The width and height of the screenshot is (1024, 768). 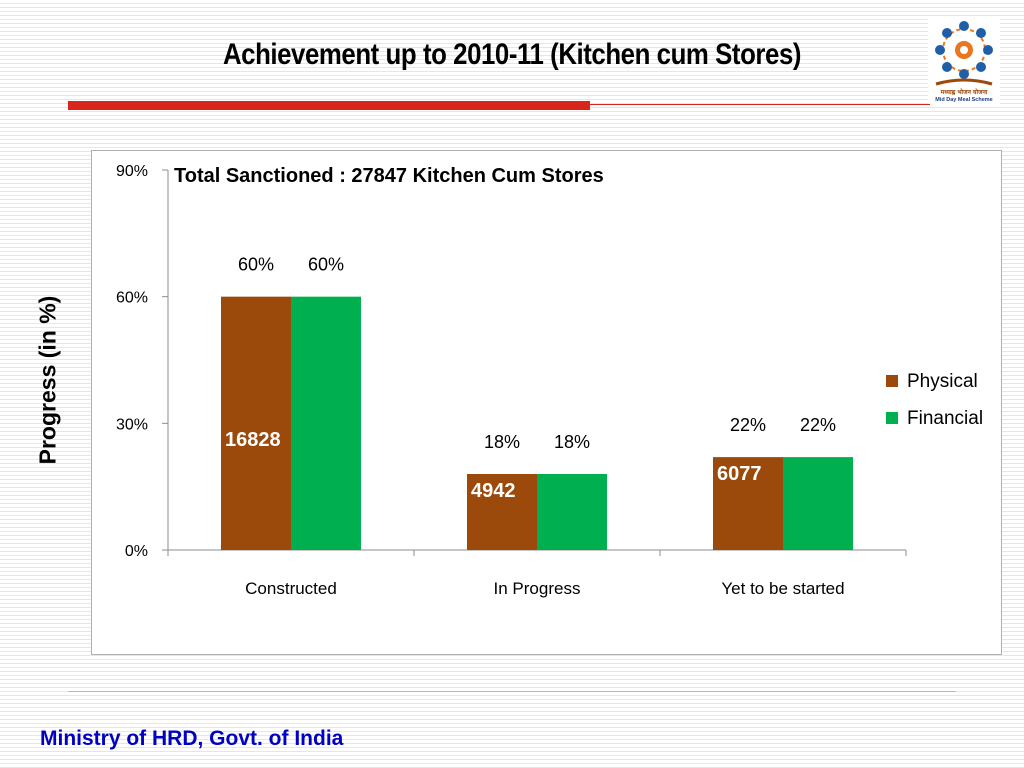 I want to click on data-label-financial: 18%, so click(x=572, y=442).